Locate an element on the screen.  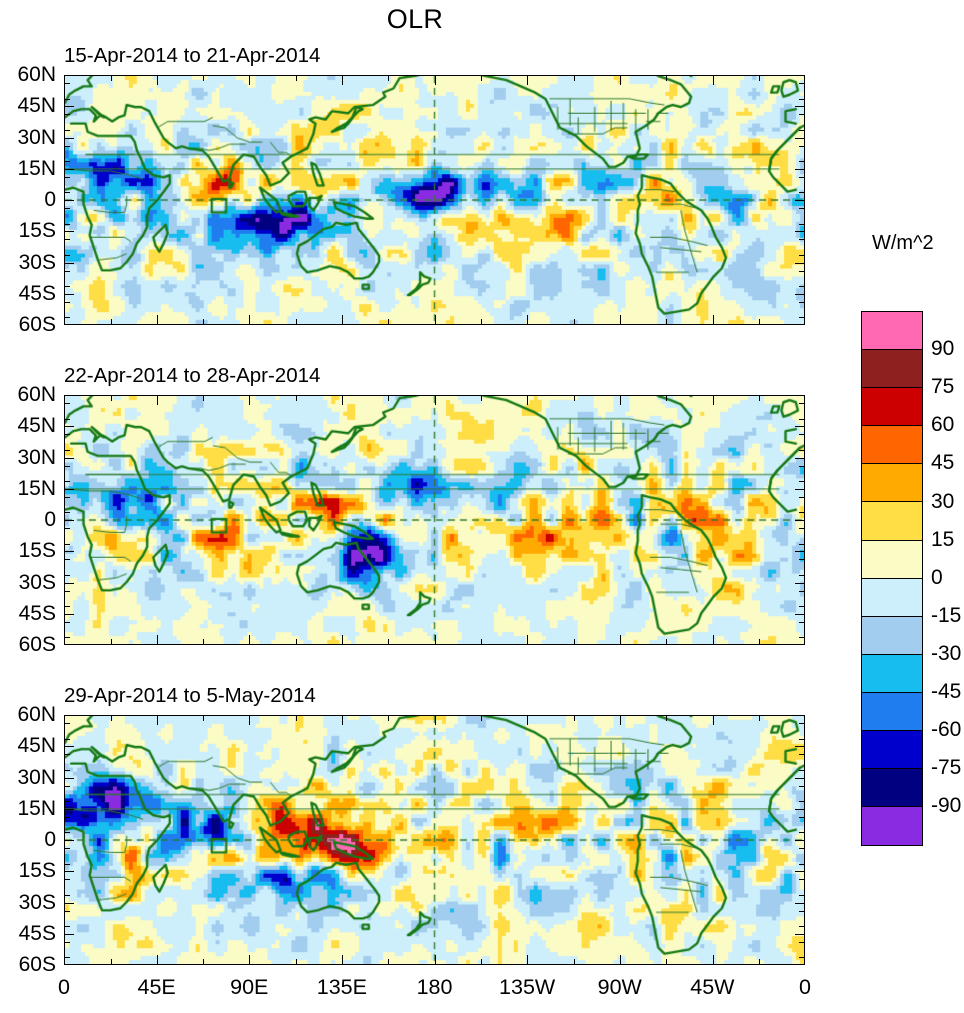
colorbar-tick--15: -15 is located at coordinates (946, 615).